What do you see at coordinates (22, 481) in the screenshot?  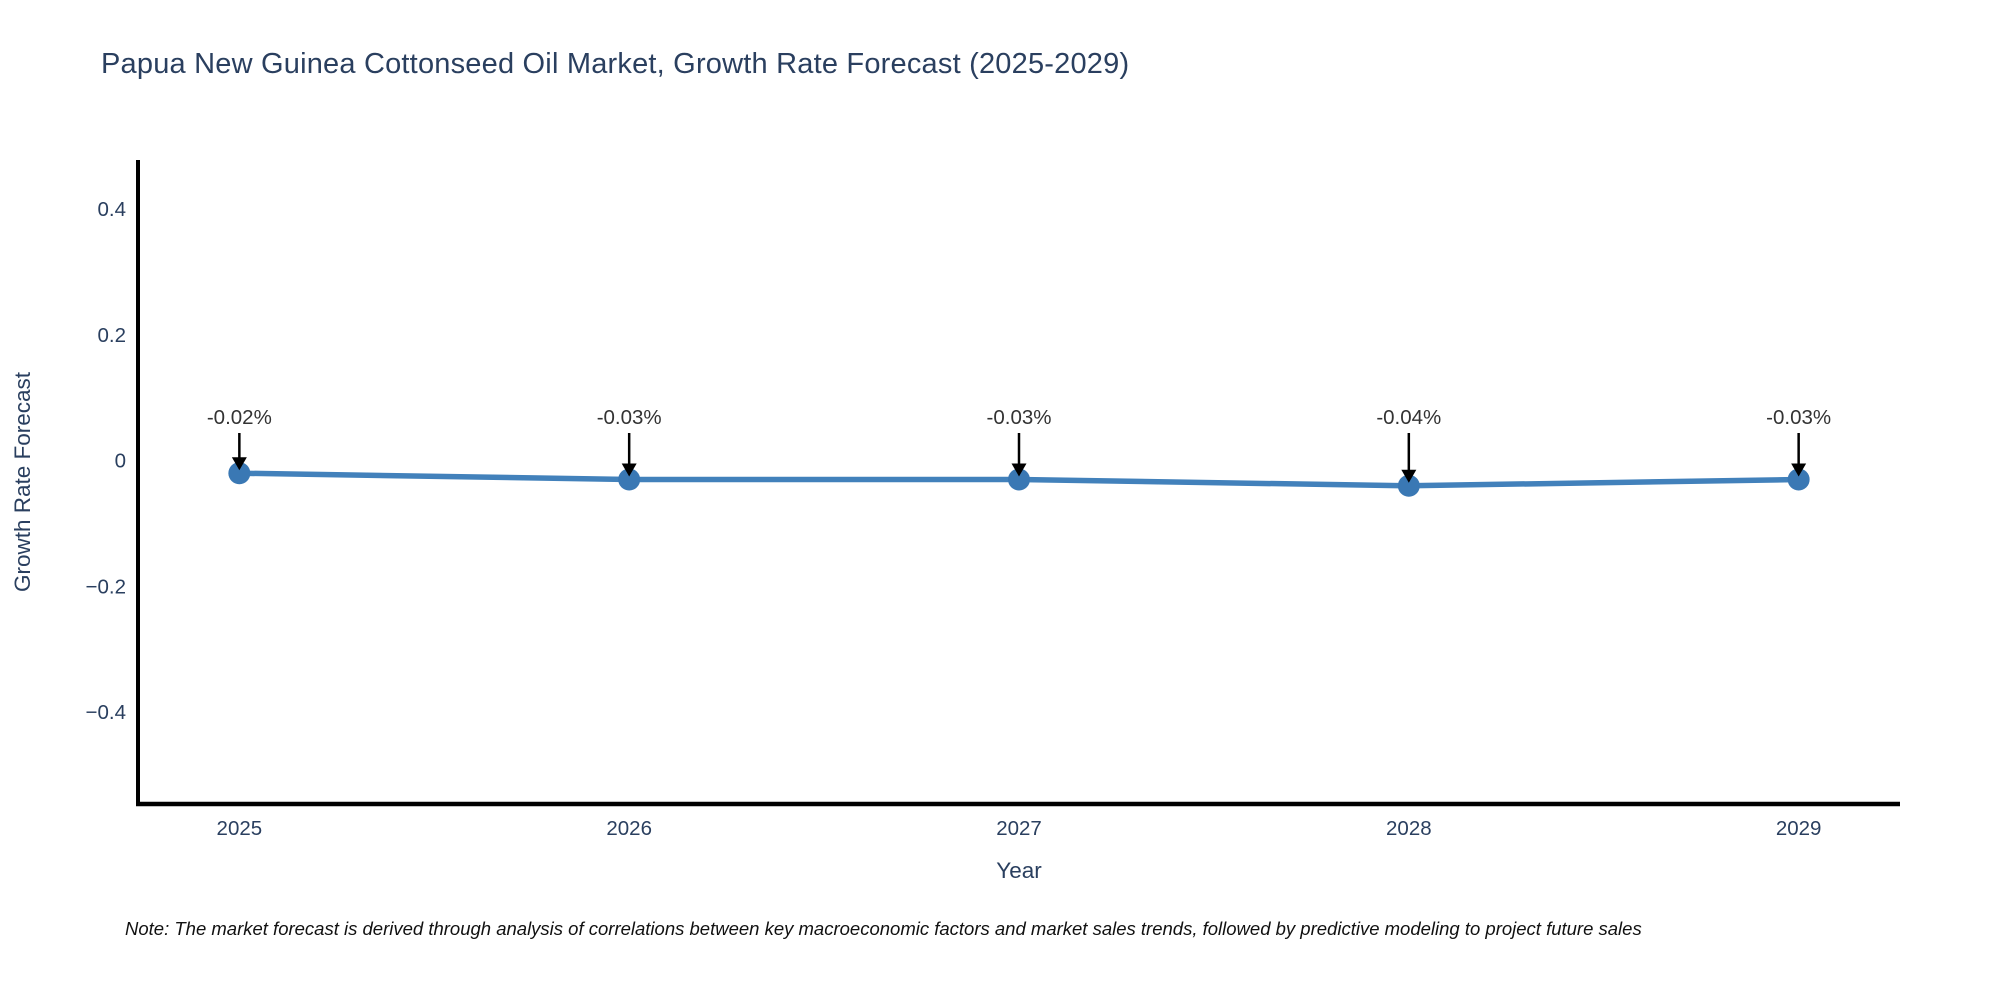 I see `y-axis-title: Growth Rate Forecast` at bounding box center [22, 481].